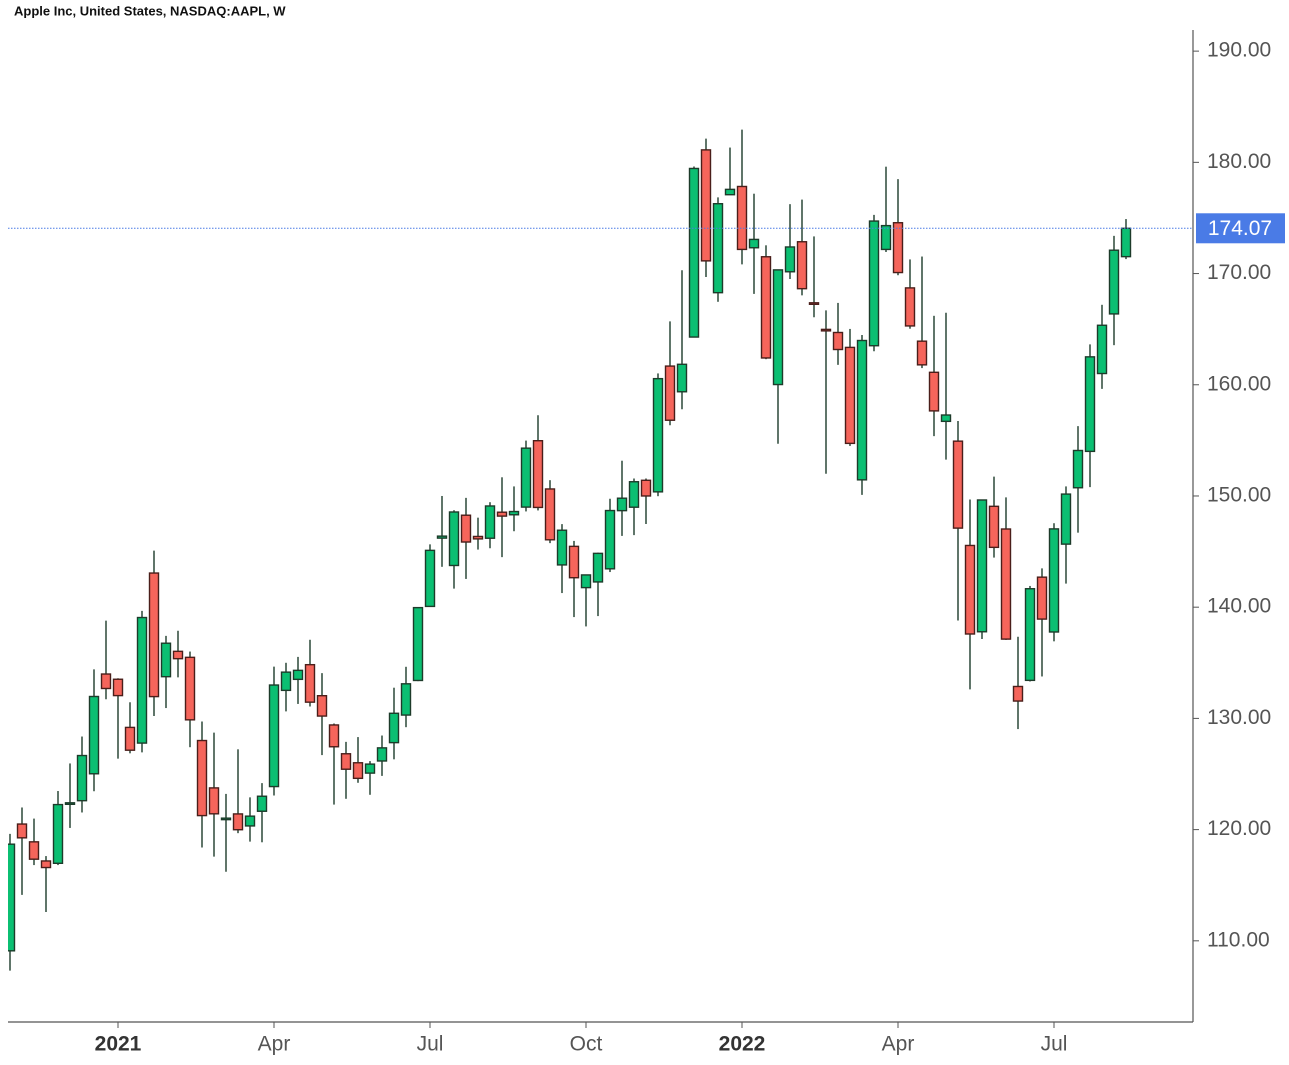 The image size is (1289, 1065). I want to click on y-tick-label: 130.00, so click(1239, 717).